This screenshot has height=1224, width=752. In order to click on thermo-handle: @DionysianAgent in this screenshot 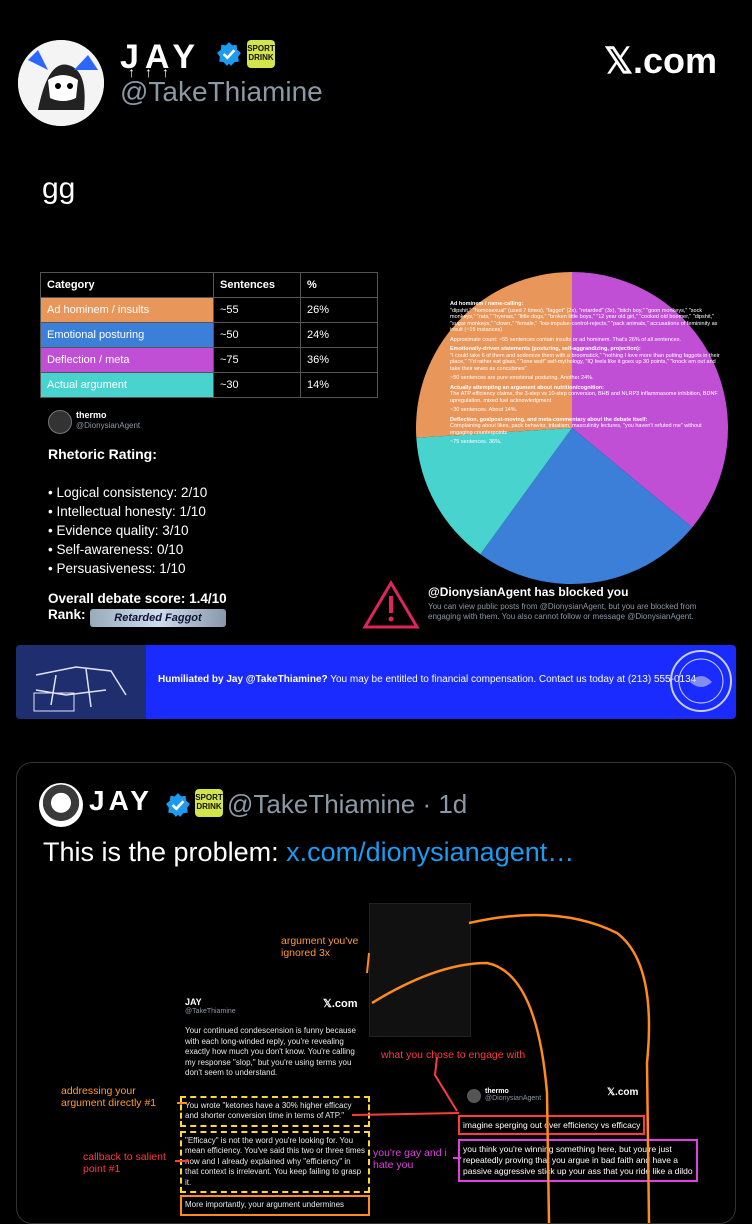, I will do `click(108, 425)`.